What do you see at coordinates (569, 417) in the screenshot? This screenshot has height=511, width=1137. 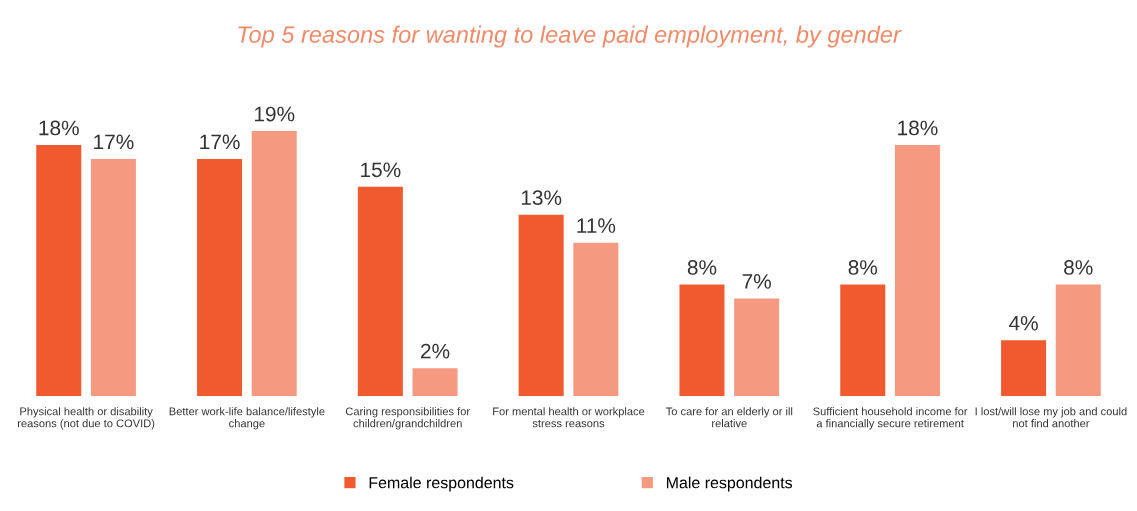 I see `x-tick-label: For mental health or workplace stress reasons` at bounding box center [569, 417].